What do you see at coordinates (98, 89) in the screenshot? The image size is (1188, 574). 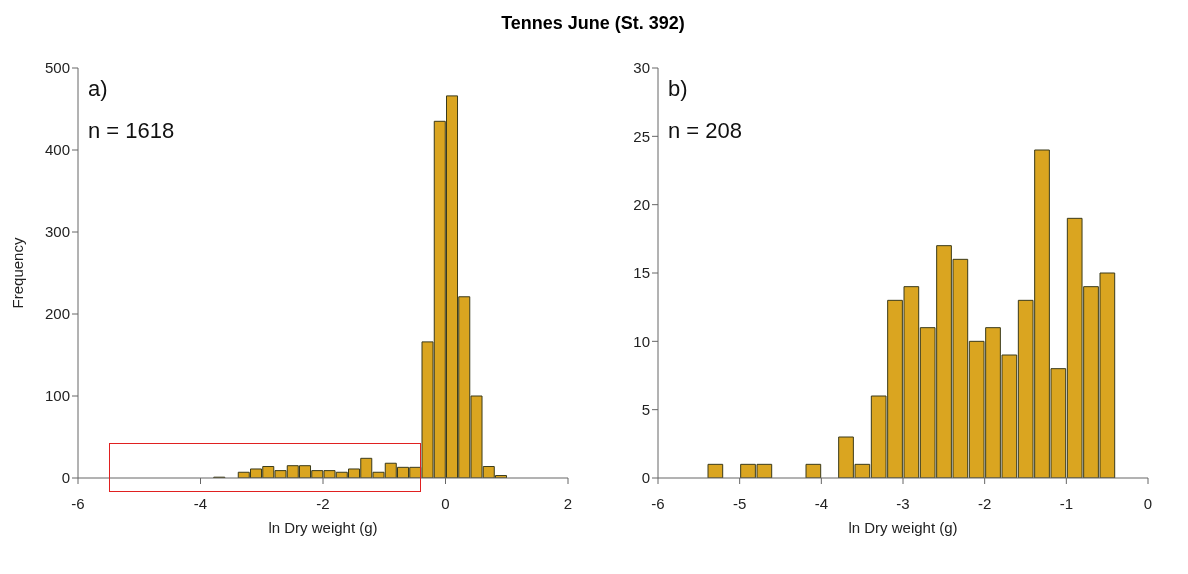 I see `annotation: a)` at bounding box center [98, 89].